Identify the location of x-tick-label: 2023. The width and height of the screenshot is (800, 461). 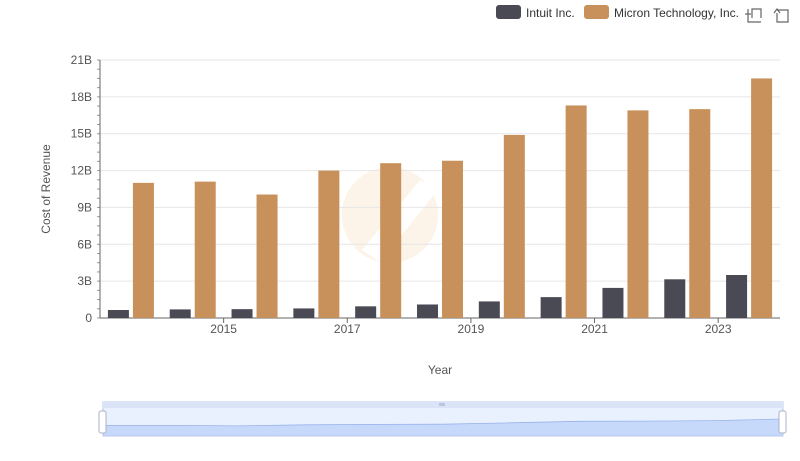
(718, 329).